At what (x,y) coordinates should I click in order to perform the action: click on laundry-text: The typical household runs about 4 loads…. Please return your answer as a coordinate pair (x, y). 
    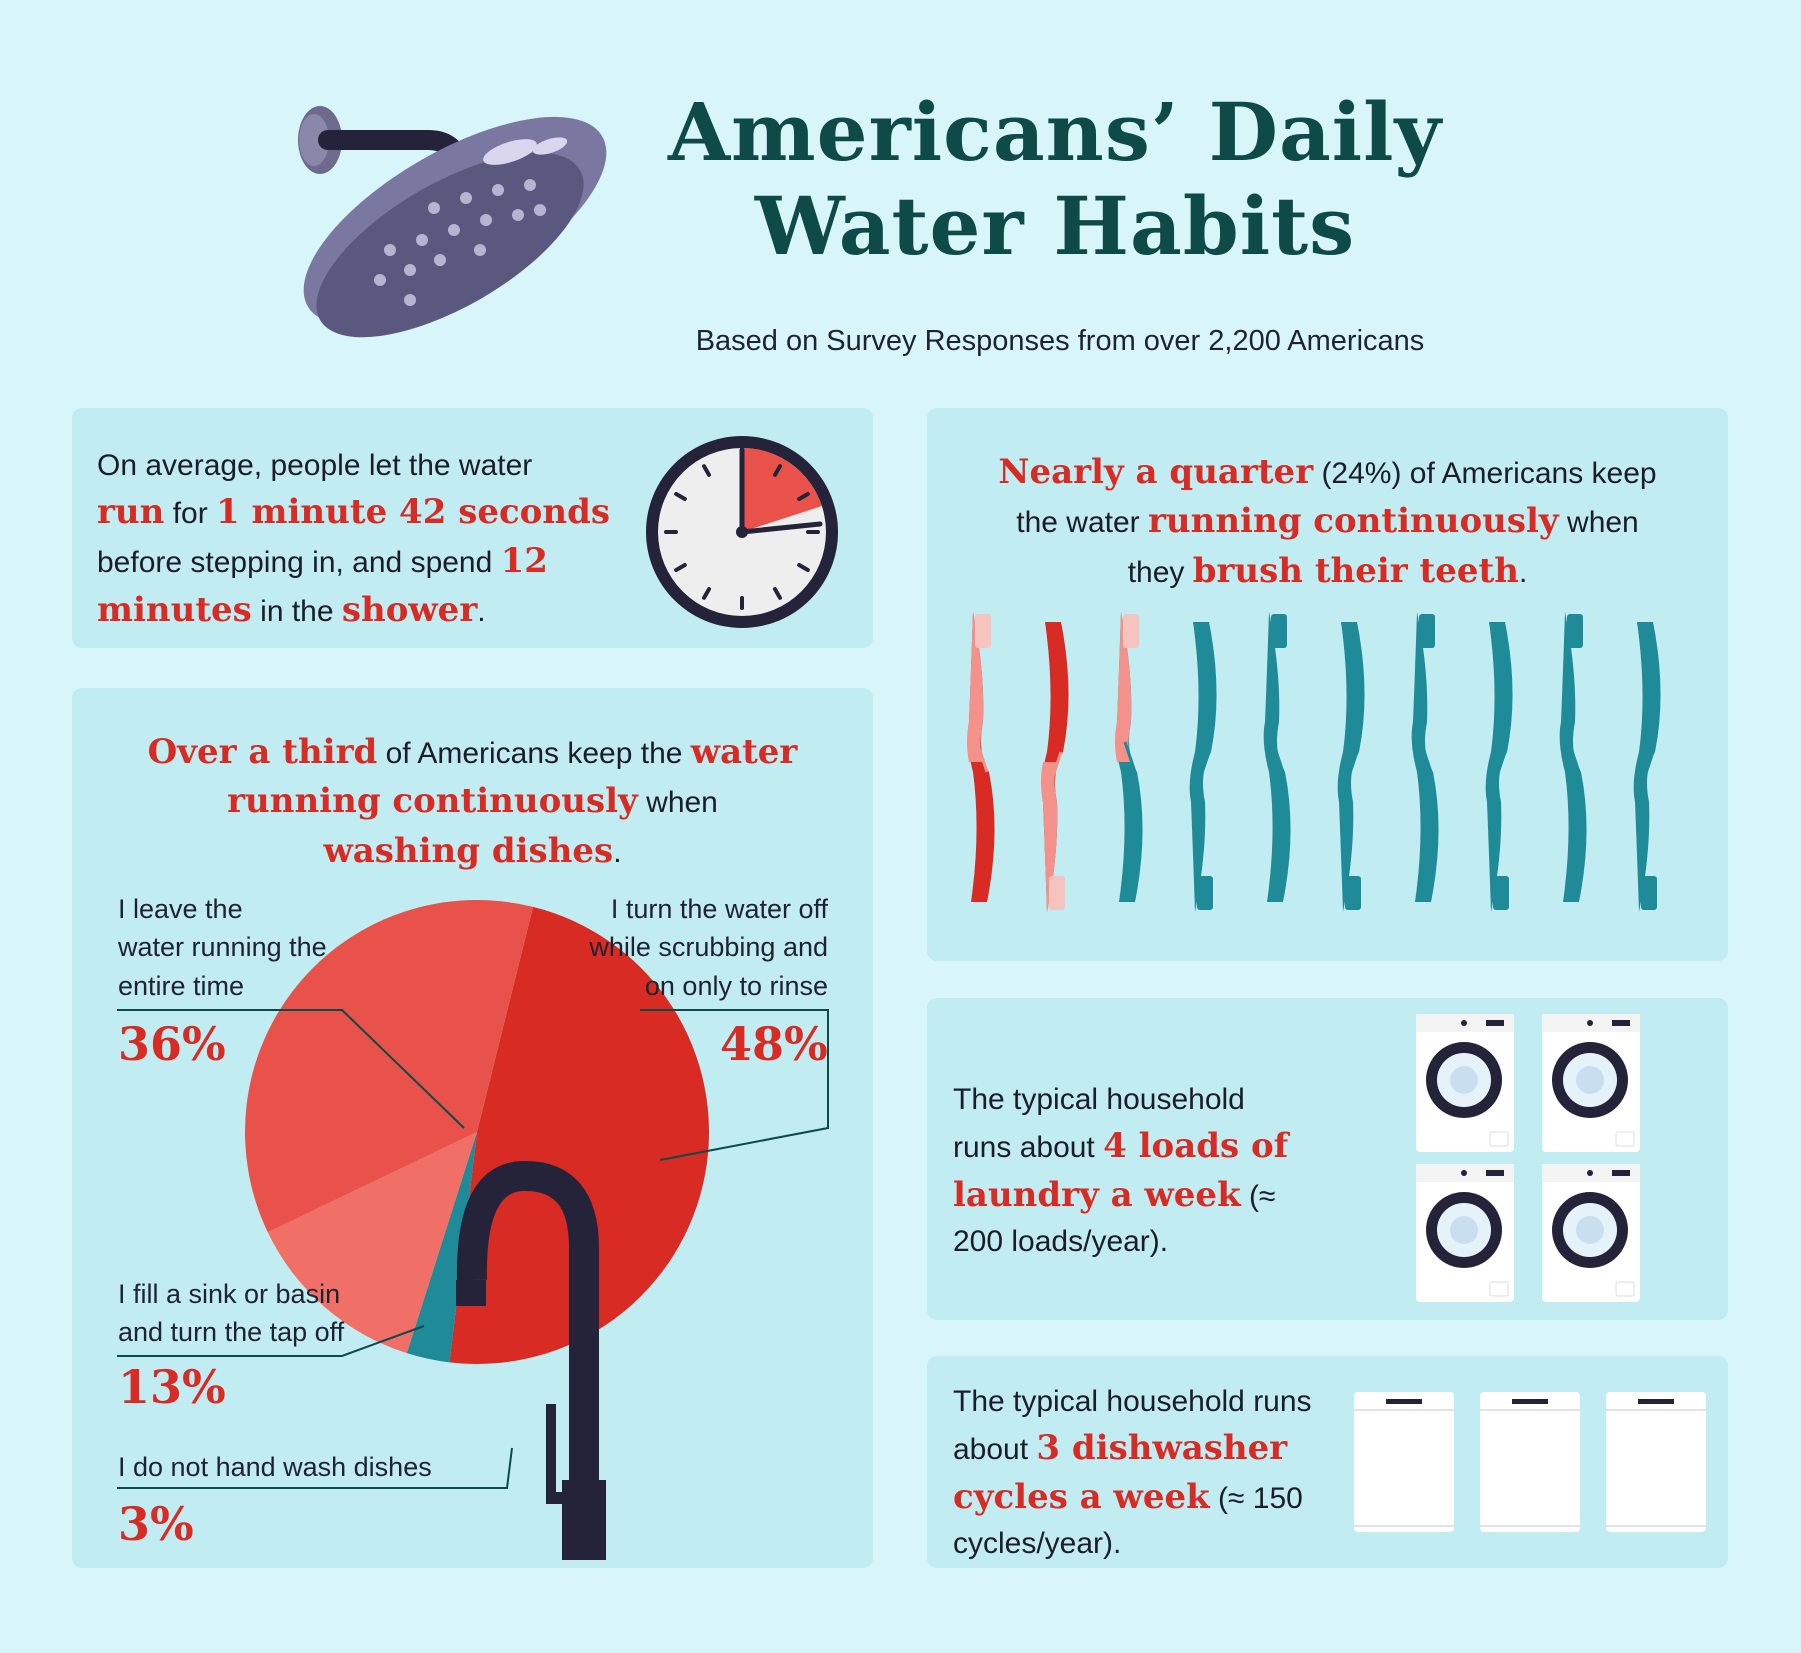
    Looking at the image, I should click on (1163, 1171).